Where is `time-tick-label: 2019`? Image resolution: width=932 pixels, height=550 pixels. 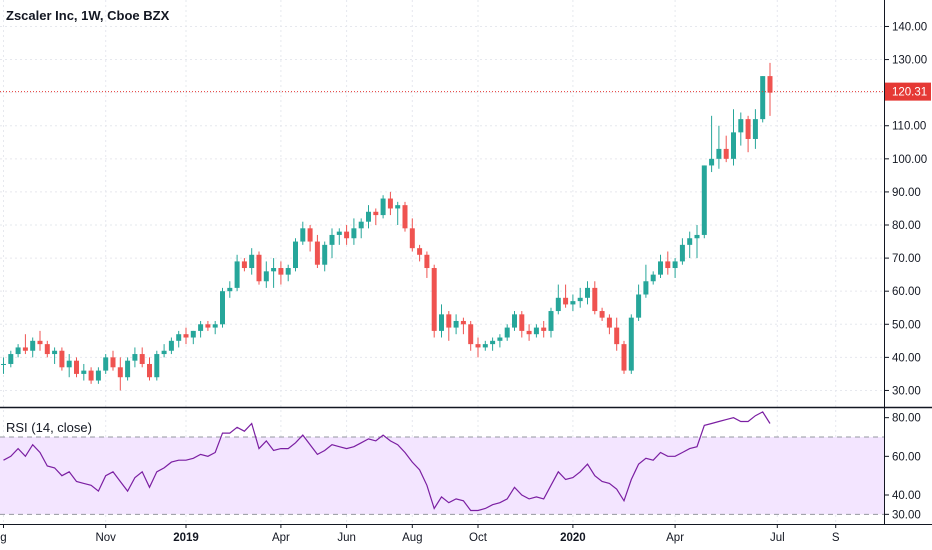 time-tick-label: 2019 is located at coordinates (186, 538).